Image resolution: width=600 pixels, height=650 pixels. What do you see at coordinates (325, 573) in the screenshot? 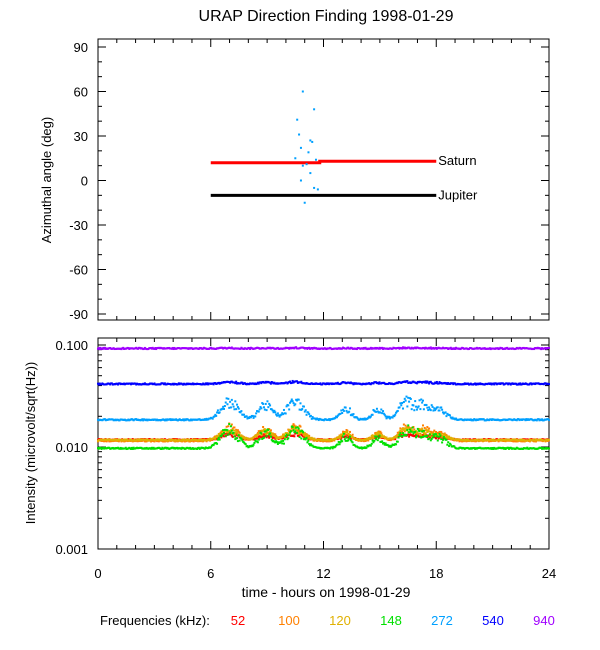
I see `time-xtick-labels: 0 6 12 18 24` at bounding box center [325, 573].